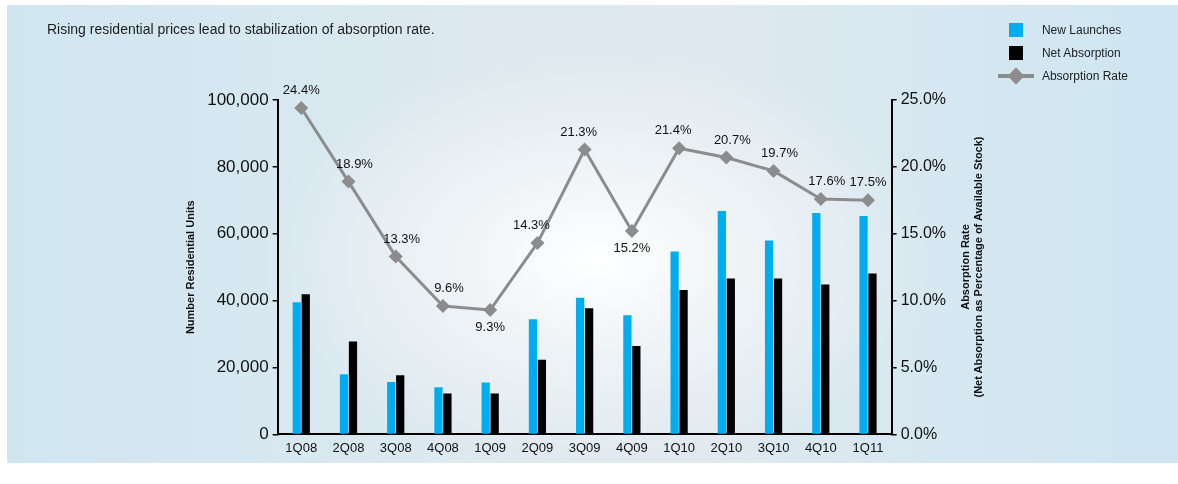 The image size is (1178, 484). Describe the element at coordinates (241, 29) in the screenshot. I see `chart-title: Rising residential prices lead to stabilization of absorption rate.` at that location.